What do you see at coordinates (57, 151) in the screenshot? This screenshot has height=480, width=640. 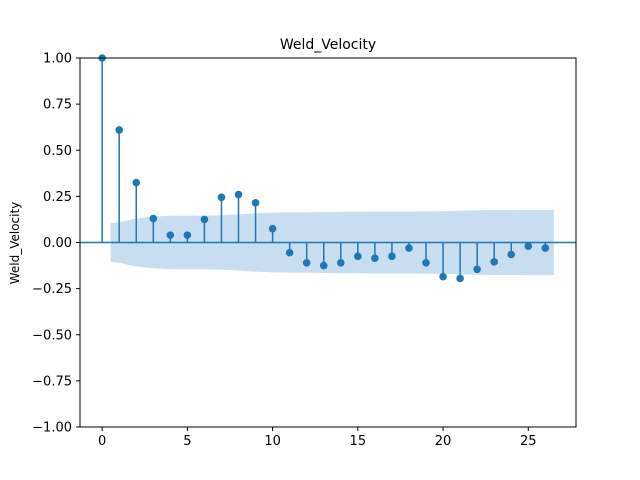 I see `y-tick-label: 0.50` at bounding box center [57, 151].